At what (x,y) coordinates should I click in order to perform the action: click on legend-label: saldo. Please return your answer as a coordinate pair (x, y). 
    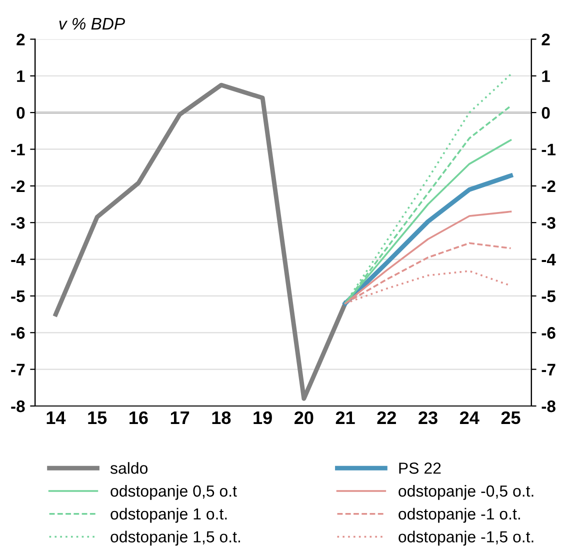
    Looking at the image, I should click on (129, 468).